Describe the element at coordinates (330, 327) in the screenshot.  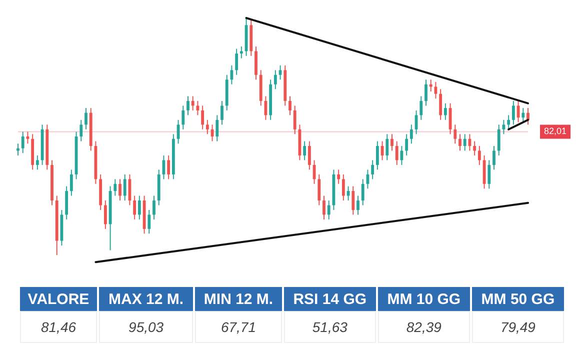
I see `text: 51,63` at that location.